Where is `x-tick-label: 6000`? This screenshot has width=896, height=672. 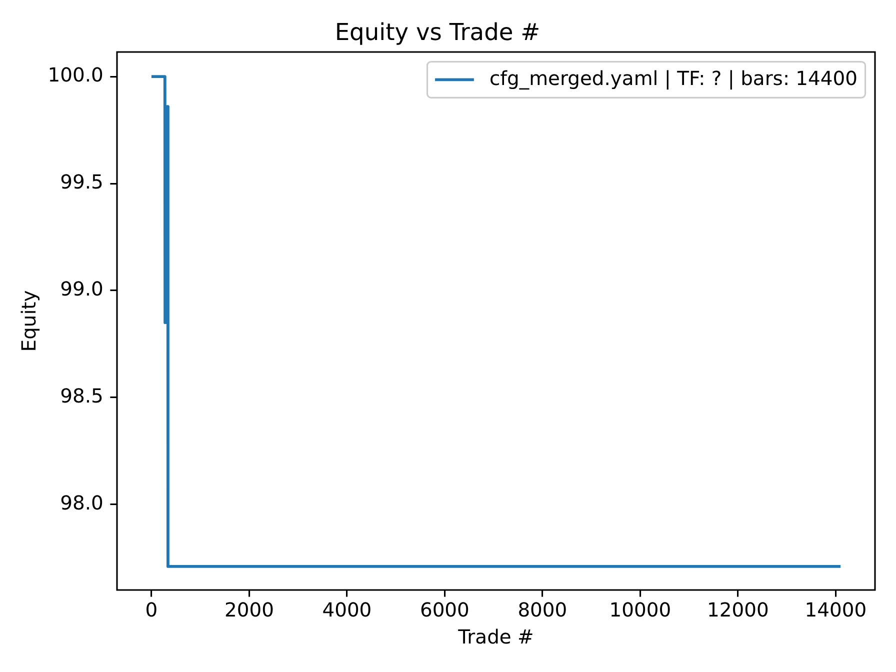 x-tick-label: 6000 is located at coordinates (445, 610).